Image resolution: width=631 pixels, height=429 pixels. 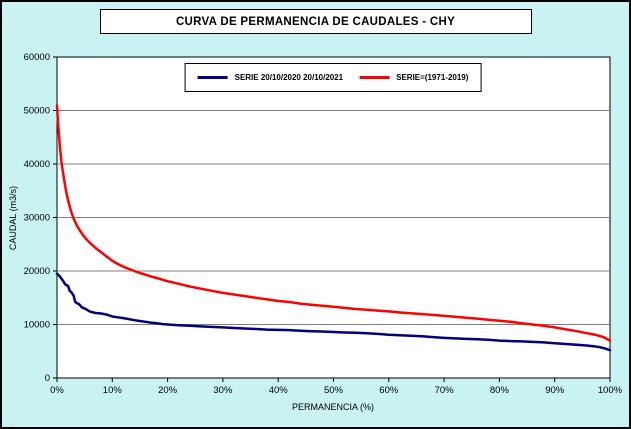 I want to click on y-axis-title: CAUDAL (m3/s), so click(x=13, y=218).